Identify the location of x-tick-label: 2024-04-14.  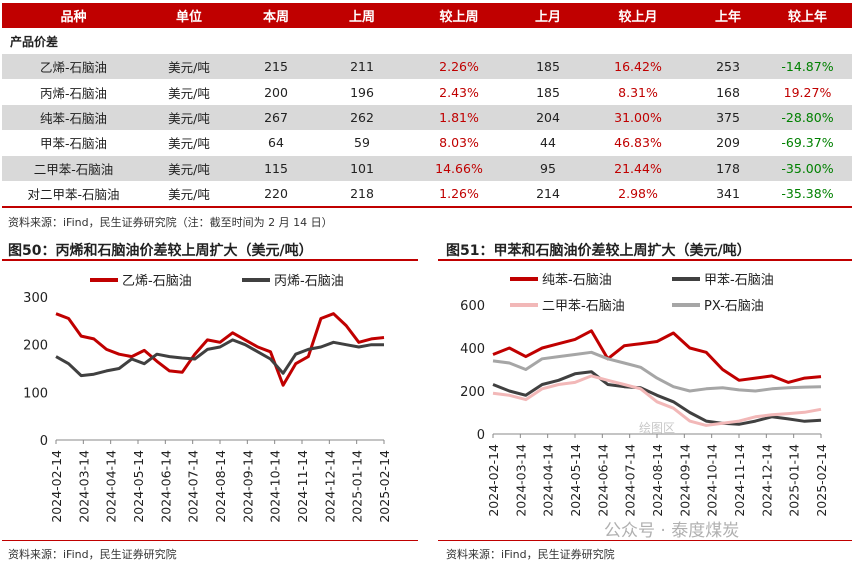
(548, 480).